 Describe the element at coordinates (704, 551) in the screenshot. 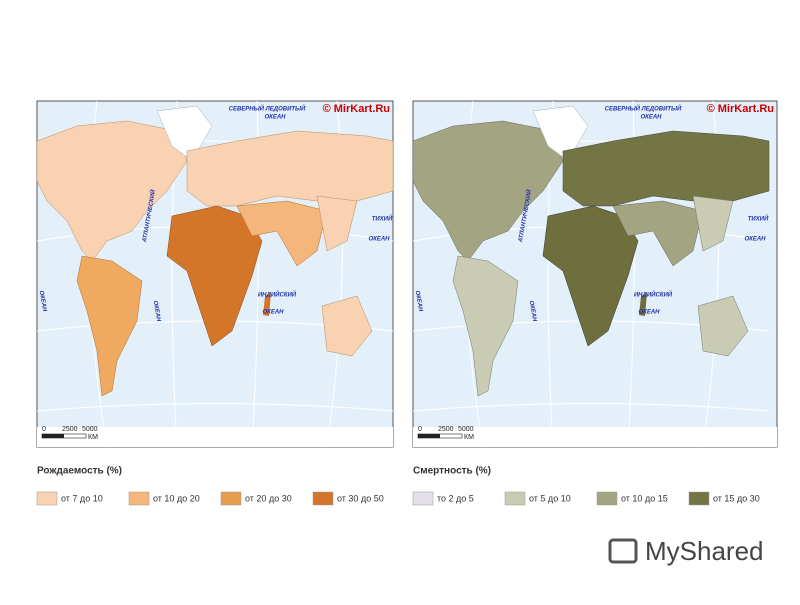

I see `watermark-text: MyShared` at that location.